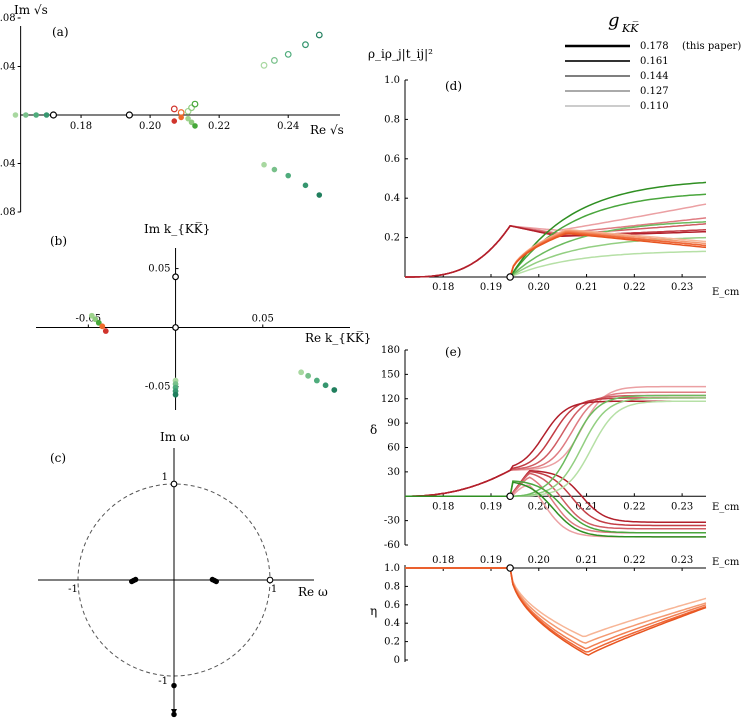  I want to click on panel-d-ytick-label: 1.0, so click(392, 80).